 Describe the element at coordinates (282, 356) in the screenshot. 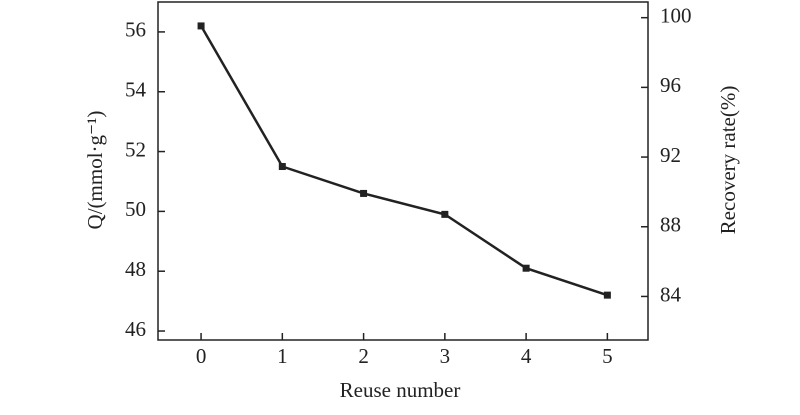

I see `x-tick-label: 1` at that location.